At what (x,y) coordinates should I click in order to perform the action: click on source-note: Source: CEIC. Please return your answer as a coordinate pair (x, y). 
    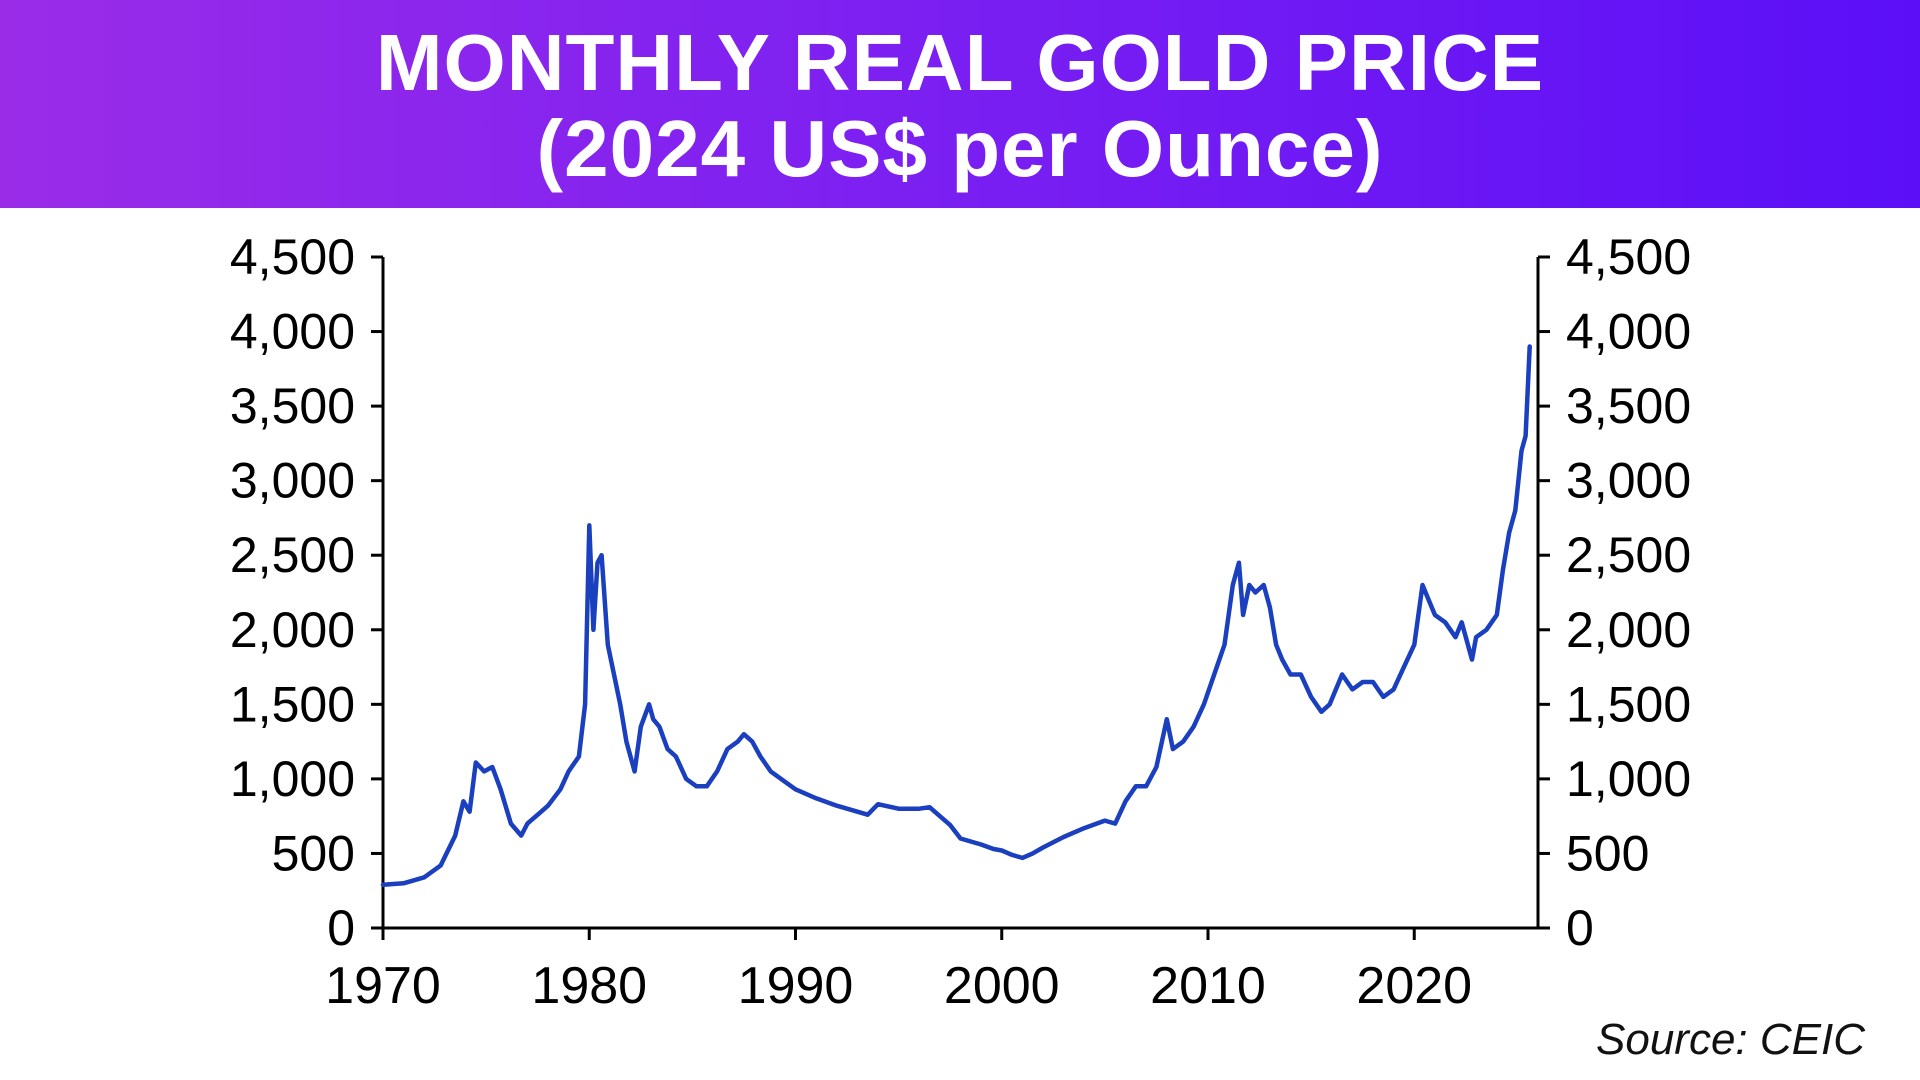
    Looking at the image, I should click on (1730, 1039).